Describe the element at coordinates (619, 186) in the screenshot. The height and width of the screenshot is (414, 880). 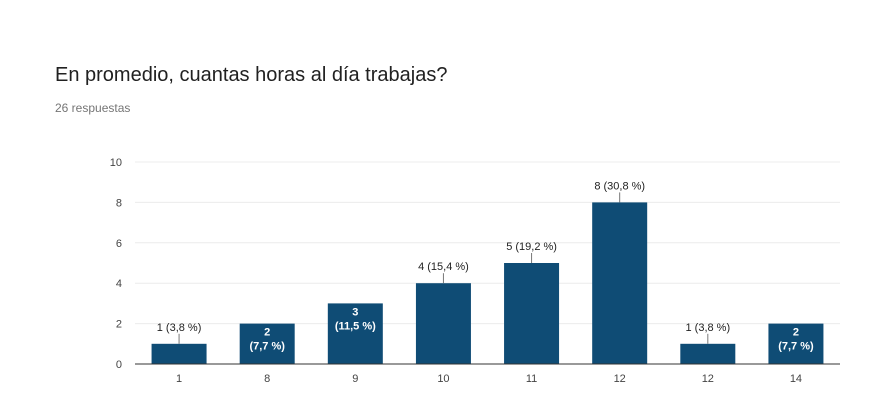
I see `data-label: 8 (30,8 %)` at that location.